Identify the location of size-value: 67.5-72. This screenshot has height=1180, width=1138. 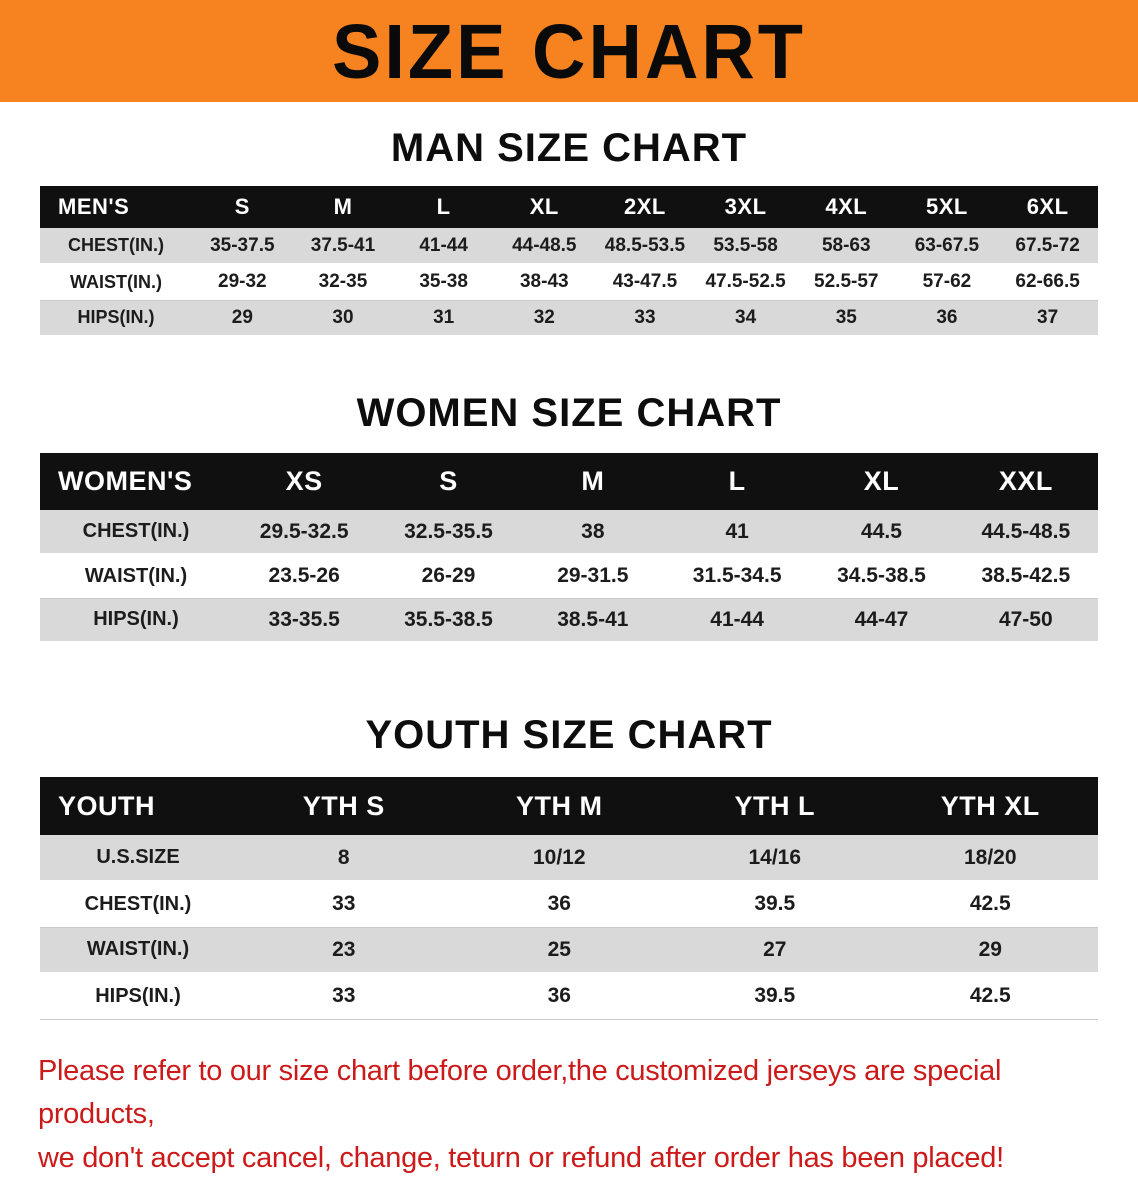
(1047, 246).